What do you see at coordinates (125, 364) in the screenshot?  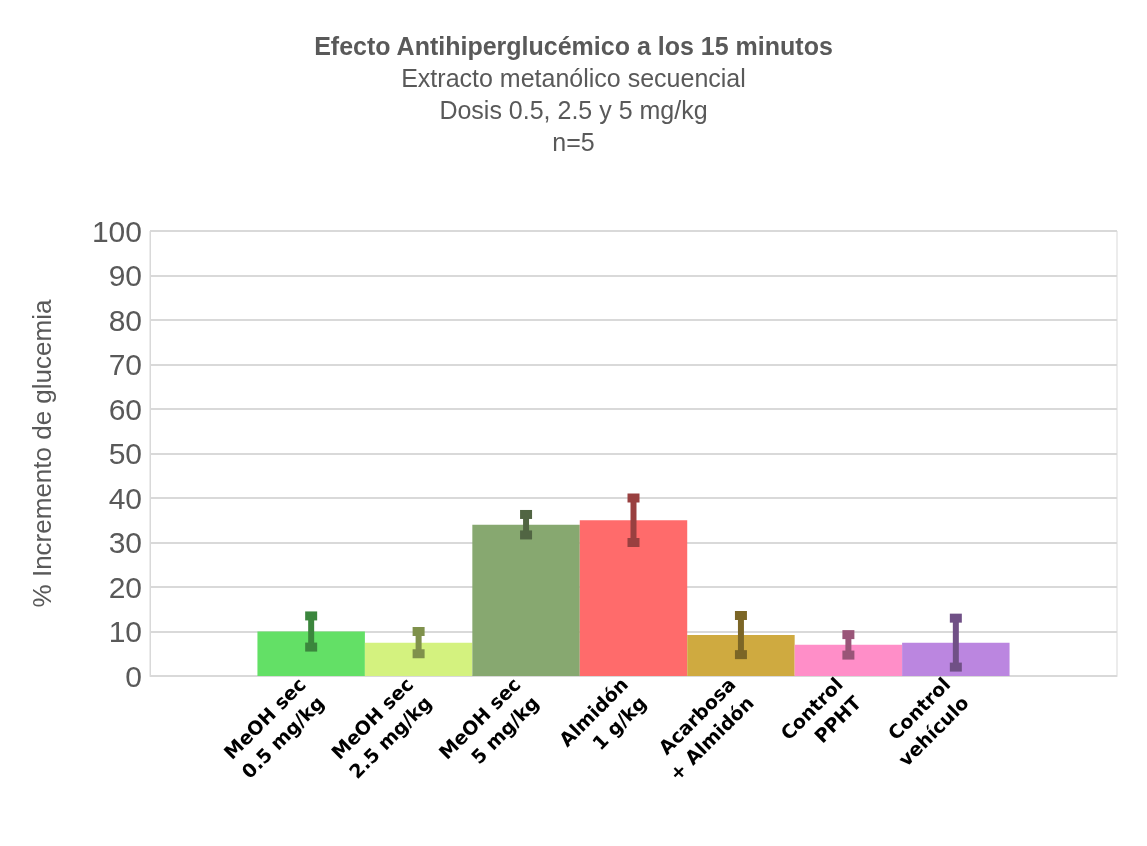 I see `y-tick-label: 70` at bounding box center [125, 364].